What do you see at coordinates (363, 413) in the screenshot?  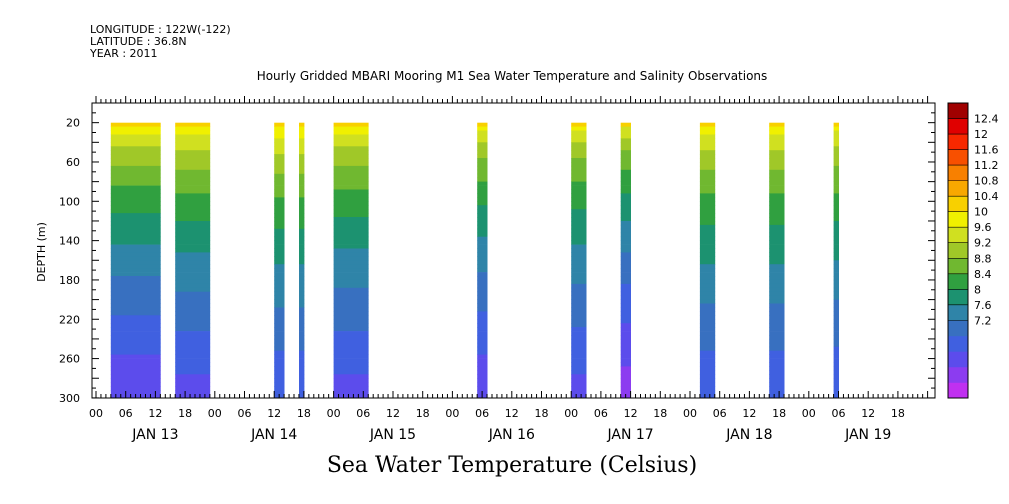 I see `x-hour-label: 06` at bounding box center [363, 413].